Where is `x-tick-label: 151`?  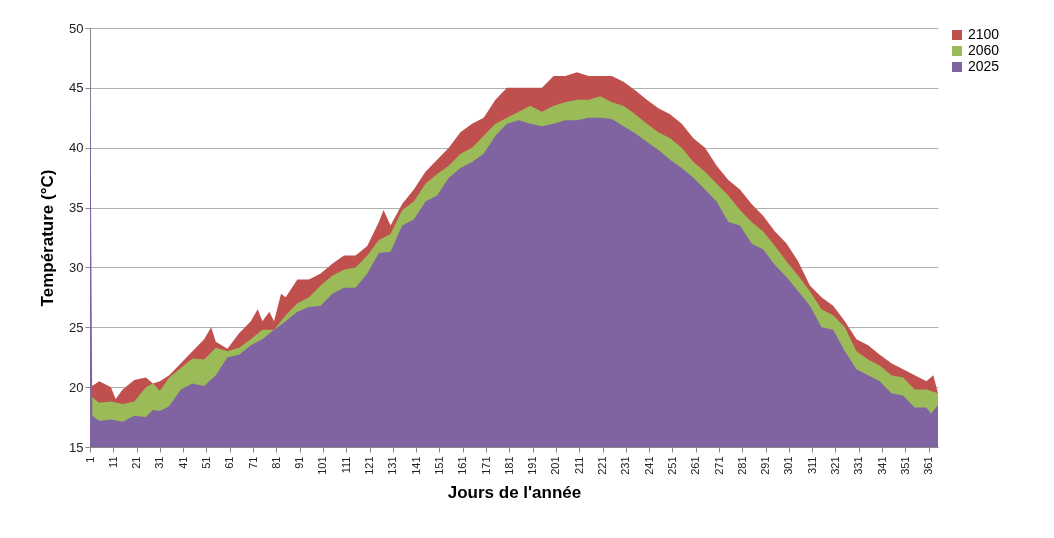 x-tick-label: 151 is located at coordinates (438, 465).